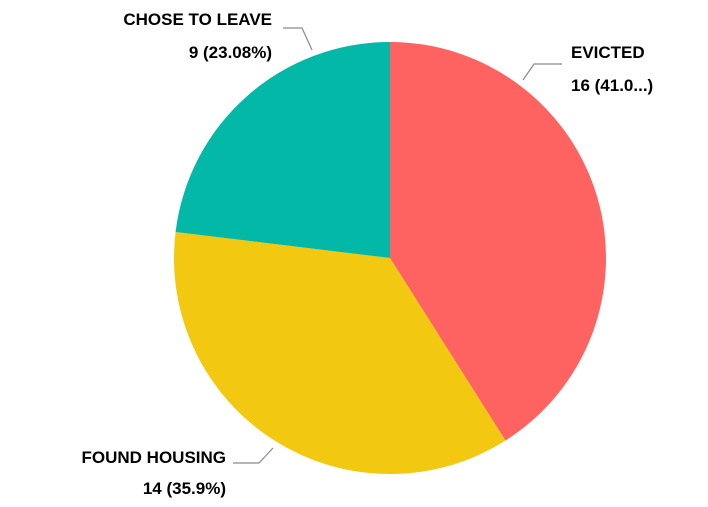 The width and height of the screenshot is (708, 507). Describe the element at coordinates (253, 455) in the screenshot. I see `leader-line-found-housing` at that location.